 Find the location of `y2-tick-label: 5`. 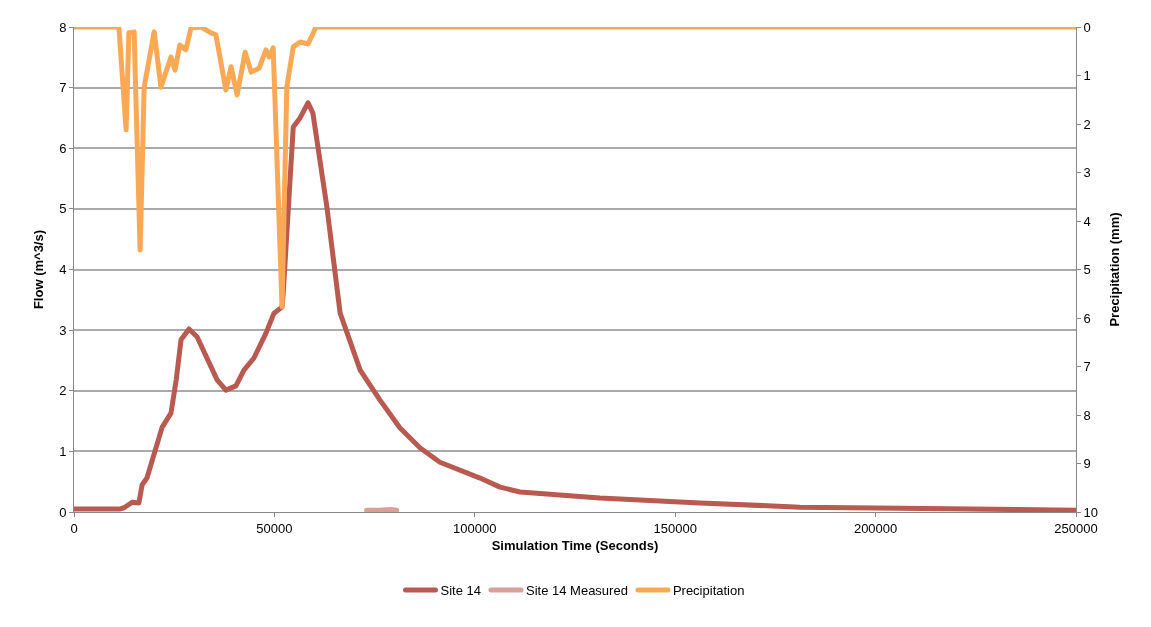

y2-tick-label: 5 is located at coordinates (1087, 270).